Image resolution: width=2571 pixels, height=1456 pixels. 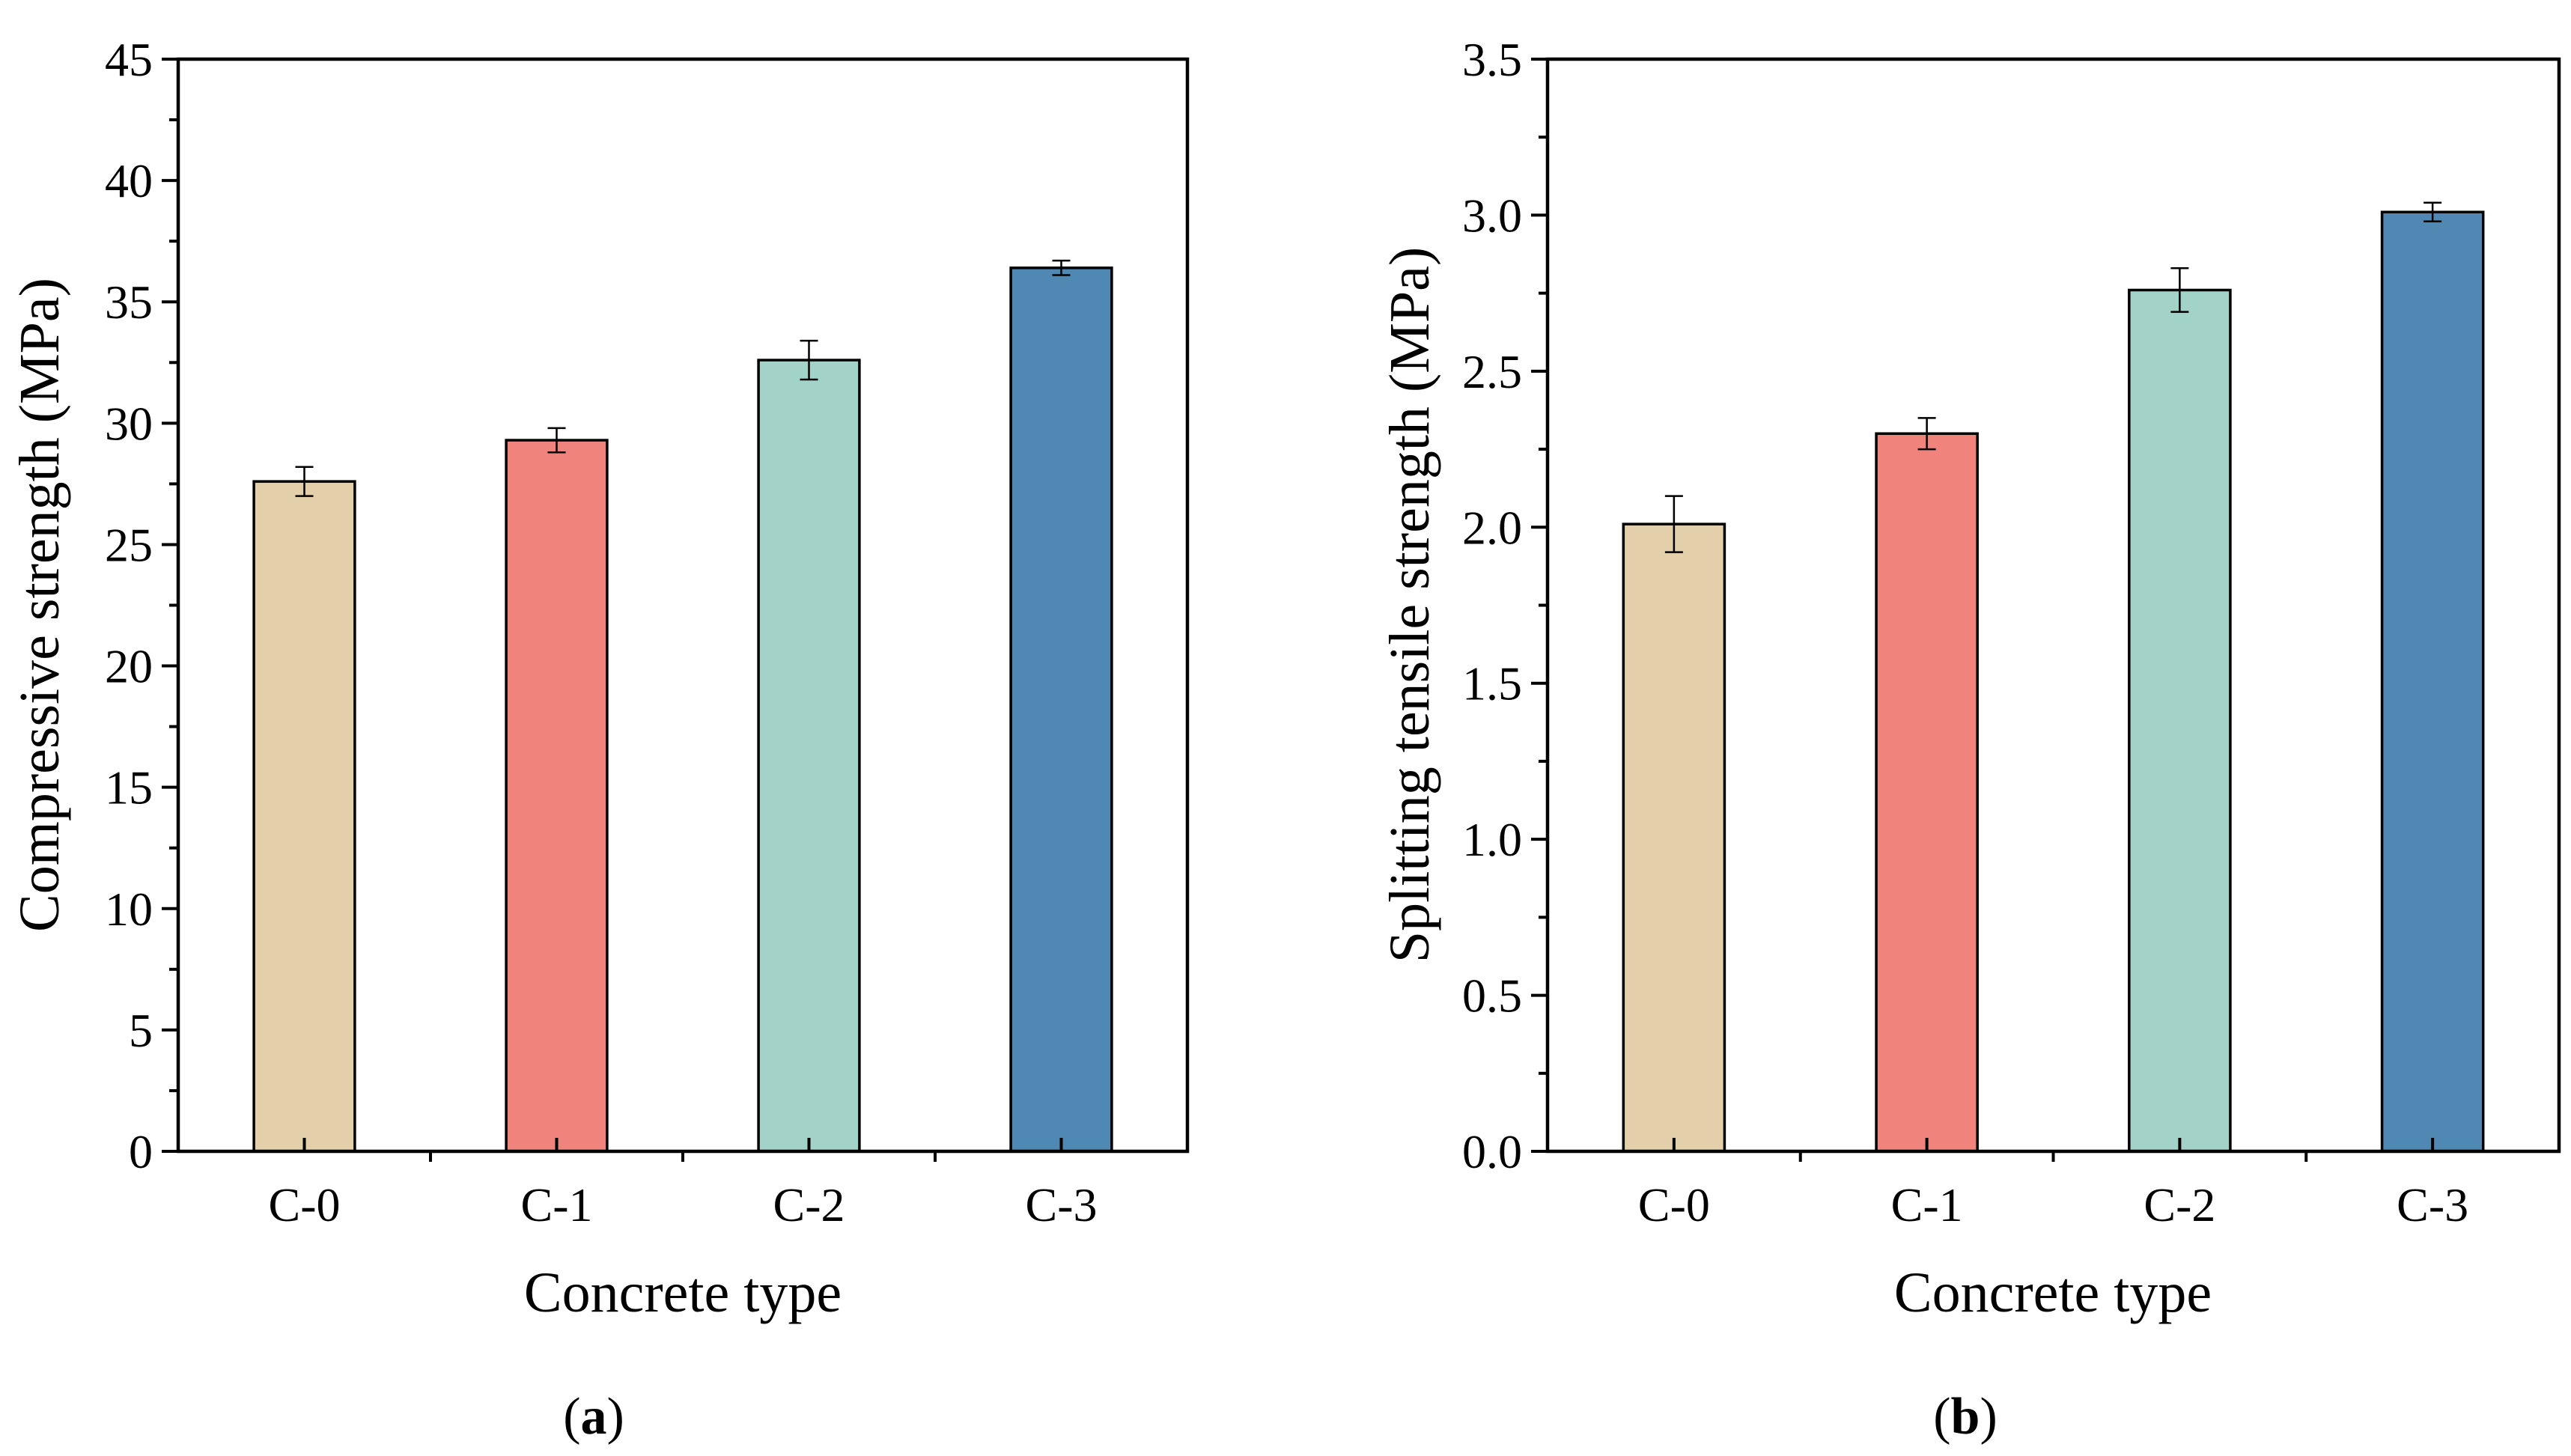 What do you see at coordinates (129, 59) in the screenshot?
I see `y-tick-label: 45` at bounding box center [129, 59].